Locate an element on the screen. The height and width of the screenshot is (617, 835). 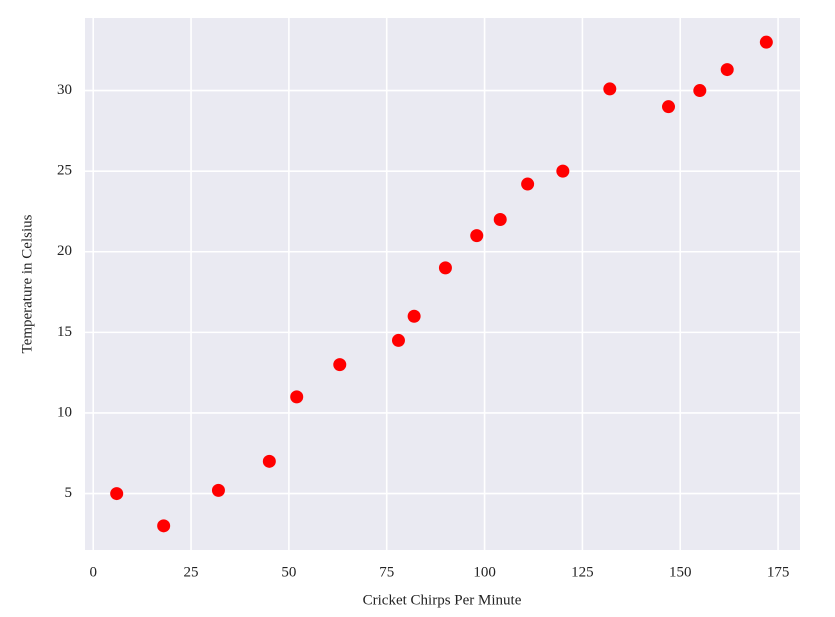
x-tick-label: 25 is located at coordinates (191, 572).